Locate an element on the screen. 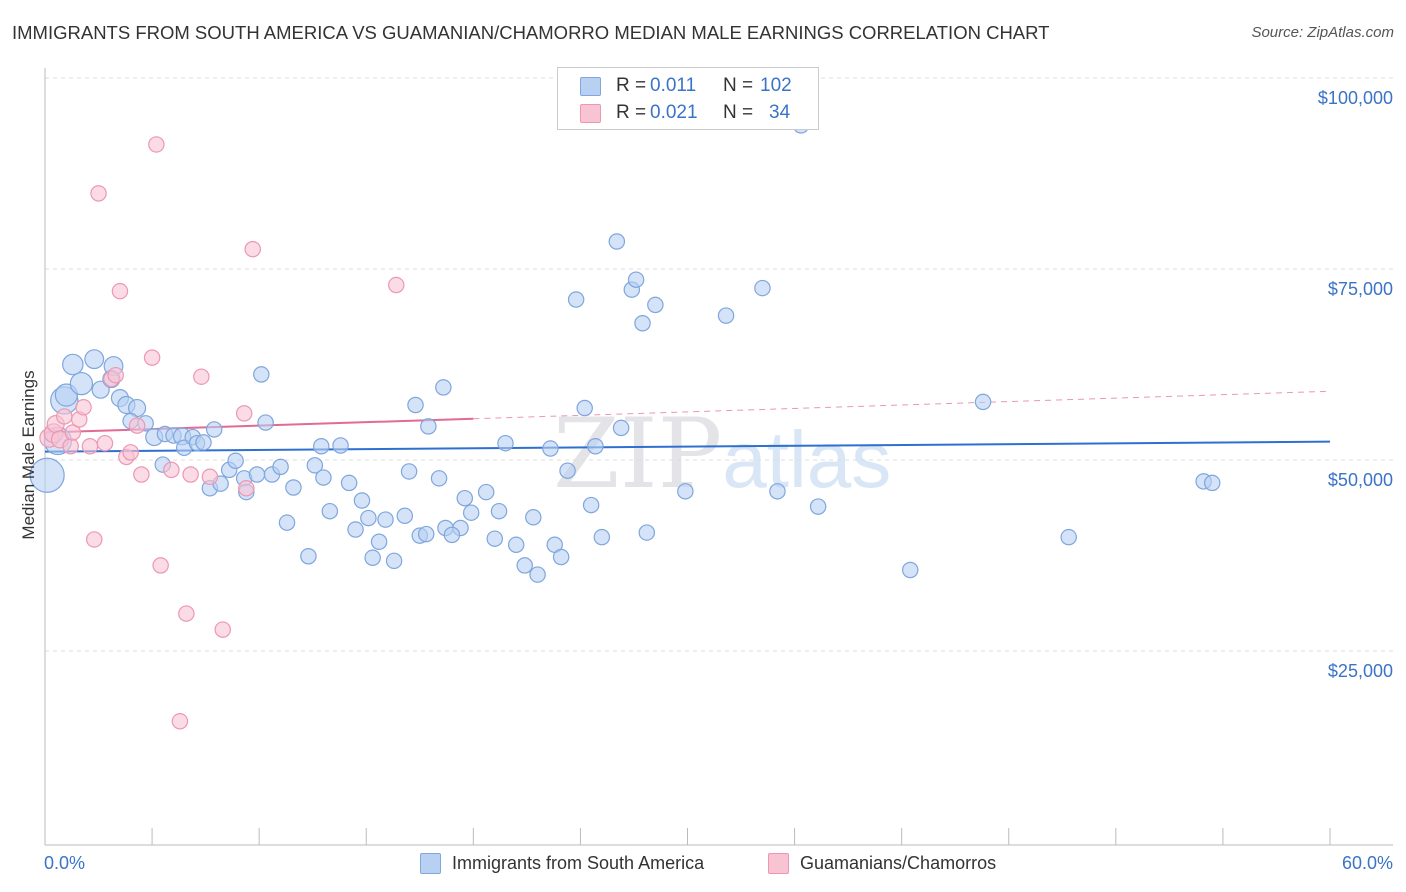  stats-legend: R = 0.011 N = 102 R = 0.021 N = 34 is located at coordinates (688, 98).